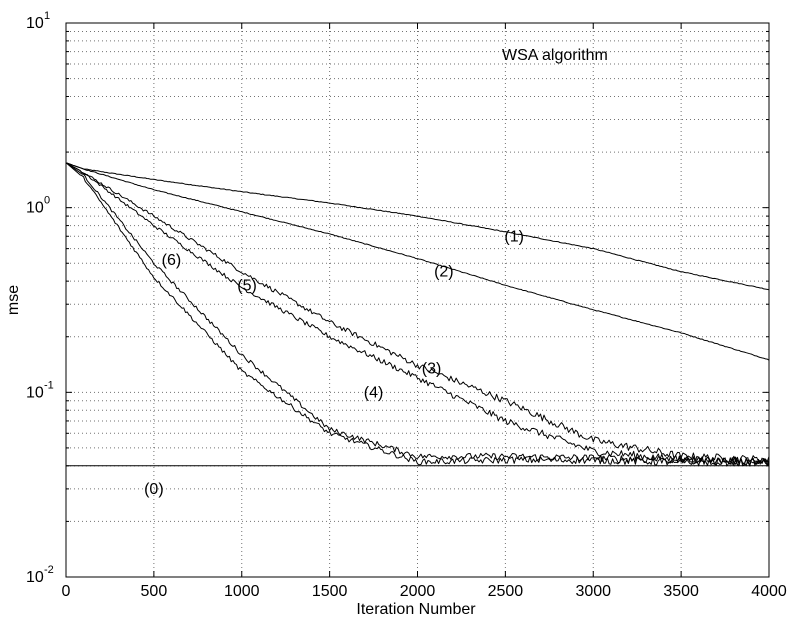 The height and width of the screenshot is (621, 792). What do you see at coordinates (13, 300) in the screenshot?
I see `y-axis-label: mse` at bounding box center [13, 300].